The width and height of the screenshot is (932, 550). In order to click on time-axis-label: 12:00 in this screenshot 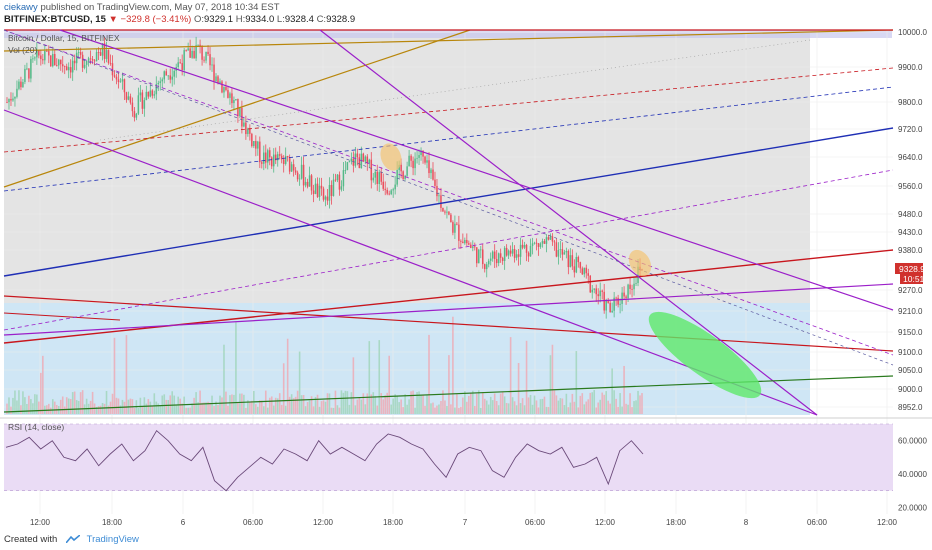, I will do `click(605, 522)`.